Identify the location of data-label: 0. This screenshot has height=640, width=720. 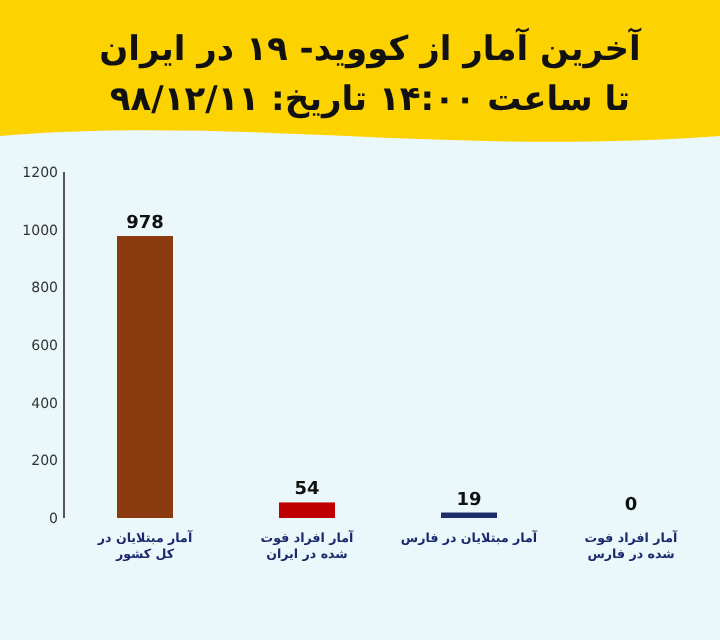
(631, 506).